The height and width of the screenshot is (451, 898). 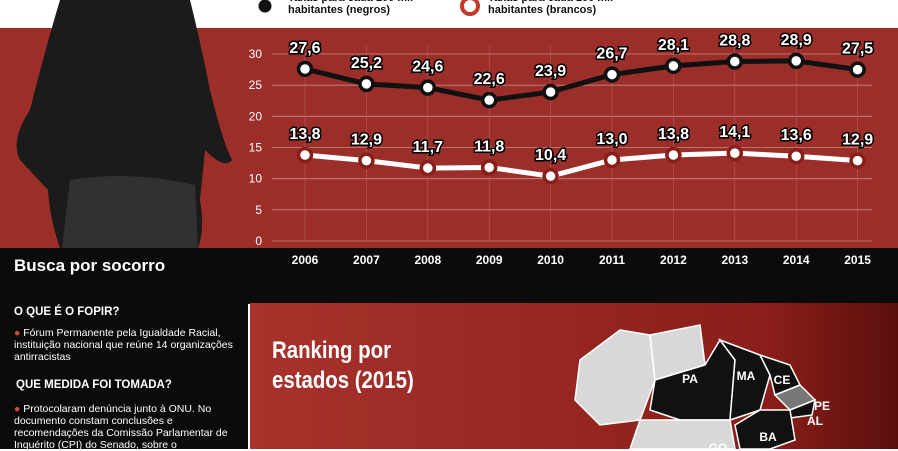 I want to click on y-tick-label: 5, so click(x=258, y=210).